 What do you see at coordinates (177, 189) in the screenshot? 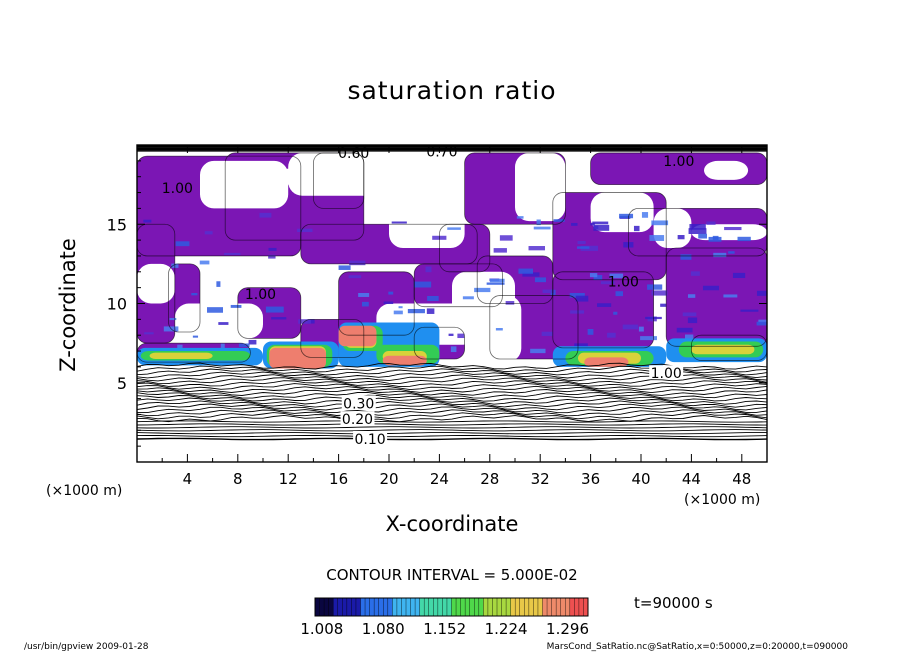
I see `contour-label-5: 1.00` at bounding box center [177, 189].